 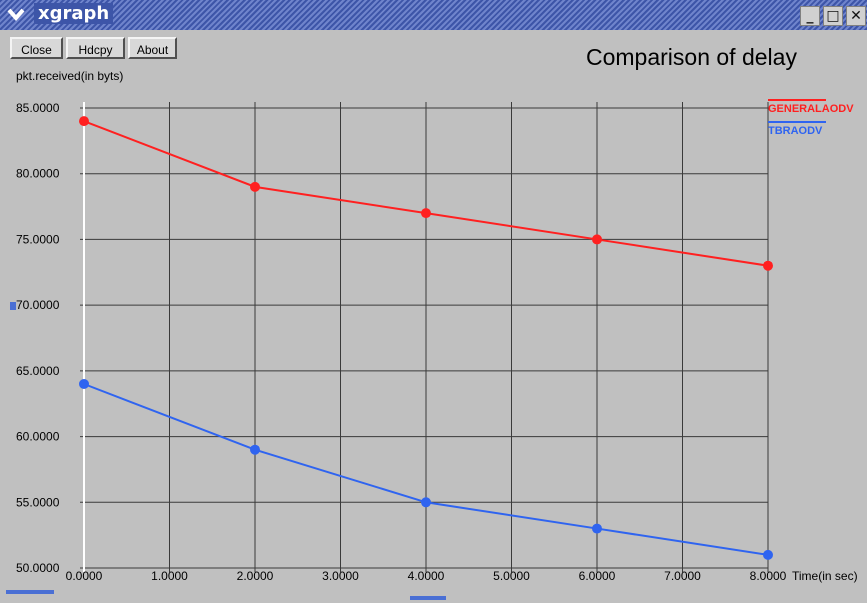 What do you see at coordinates (691, 57) in the screenshot?
I see `chart-title: Comparison of delay` at bounding box center [691, 57].